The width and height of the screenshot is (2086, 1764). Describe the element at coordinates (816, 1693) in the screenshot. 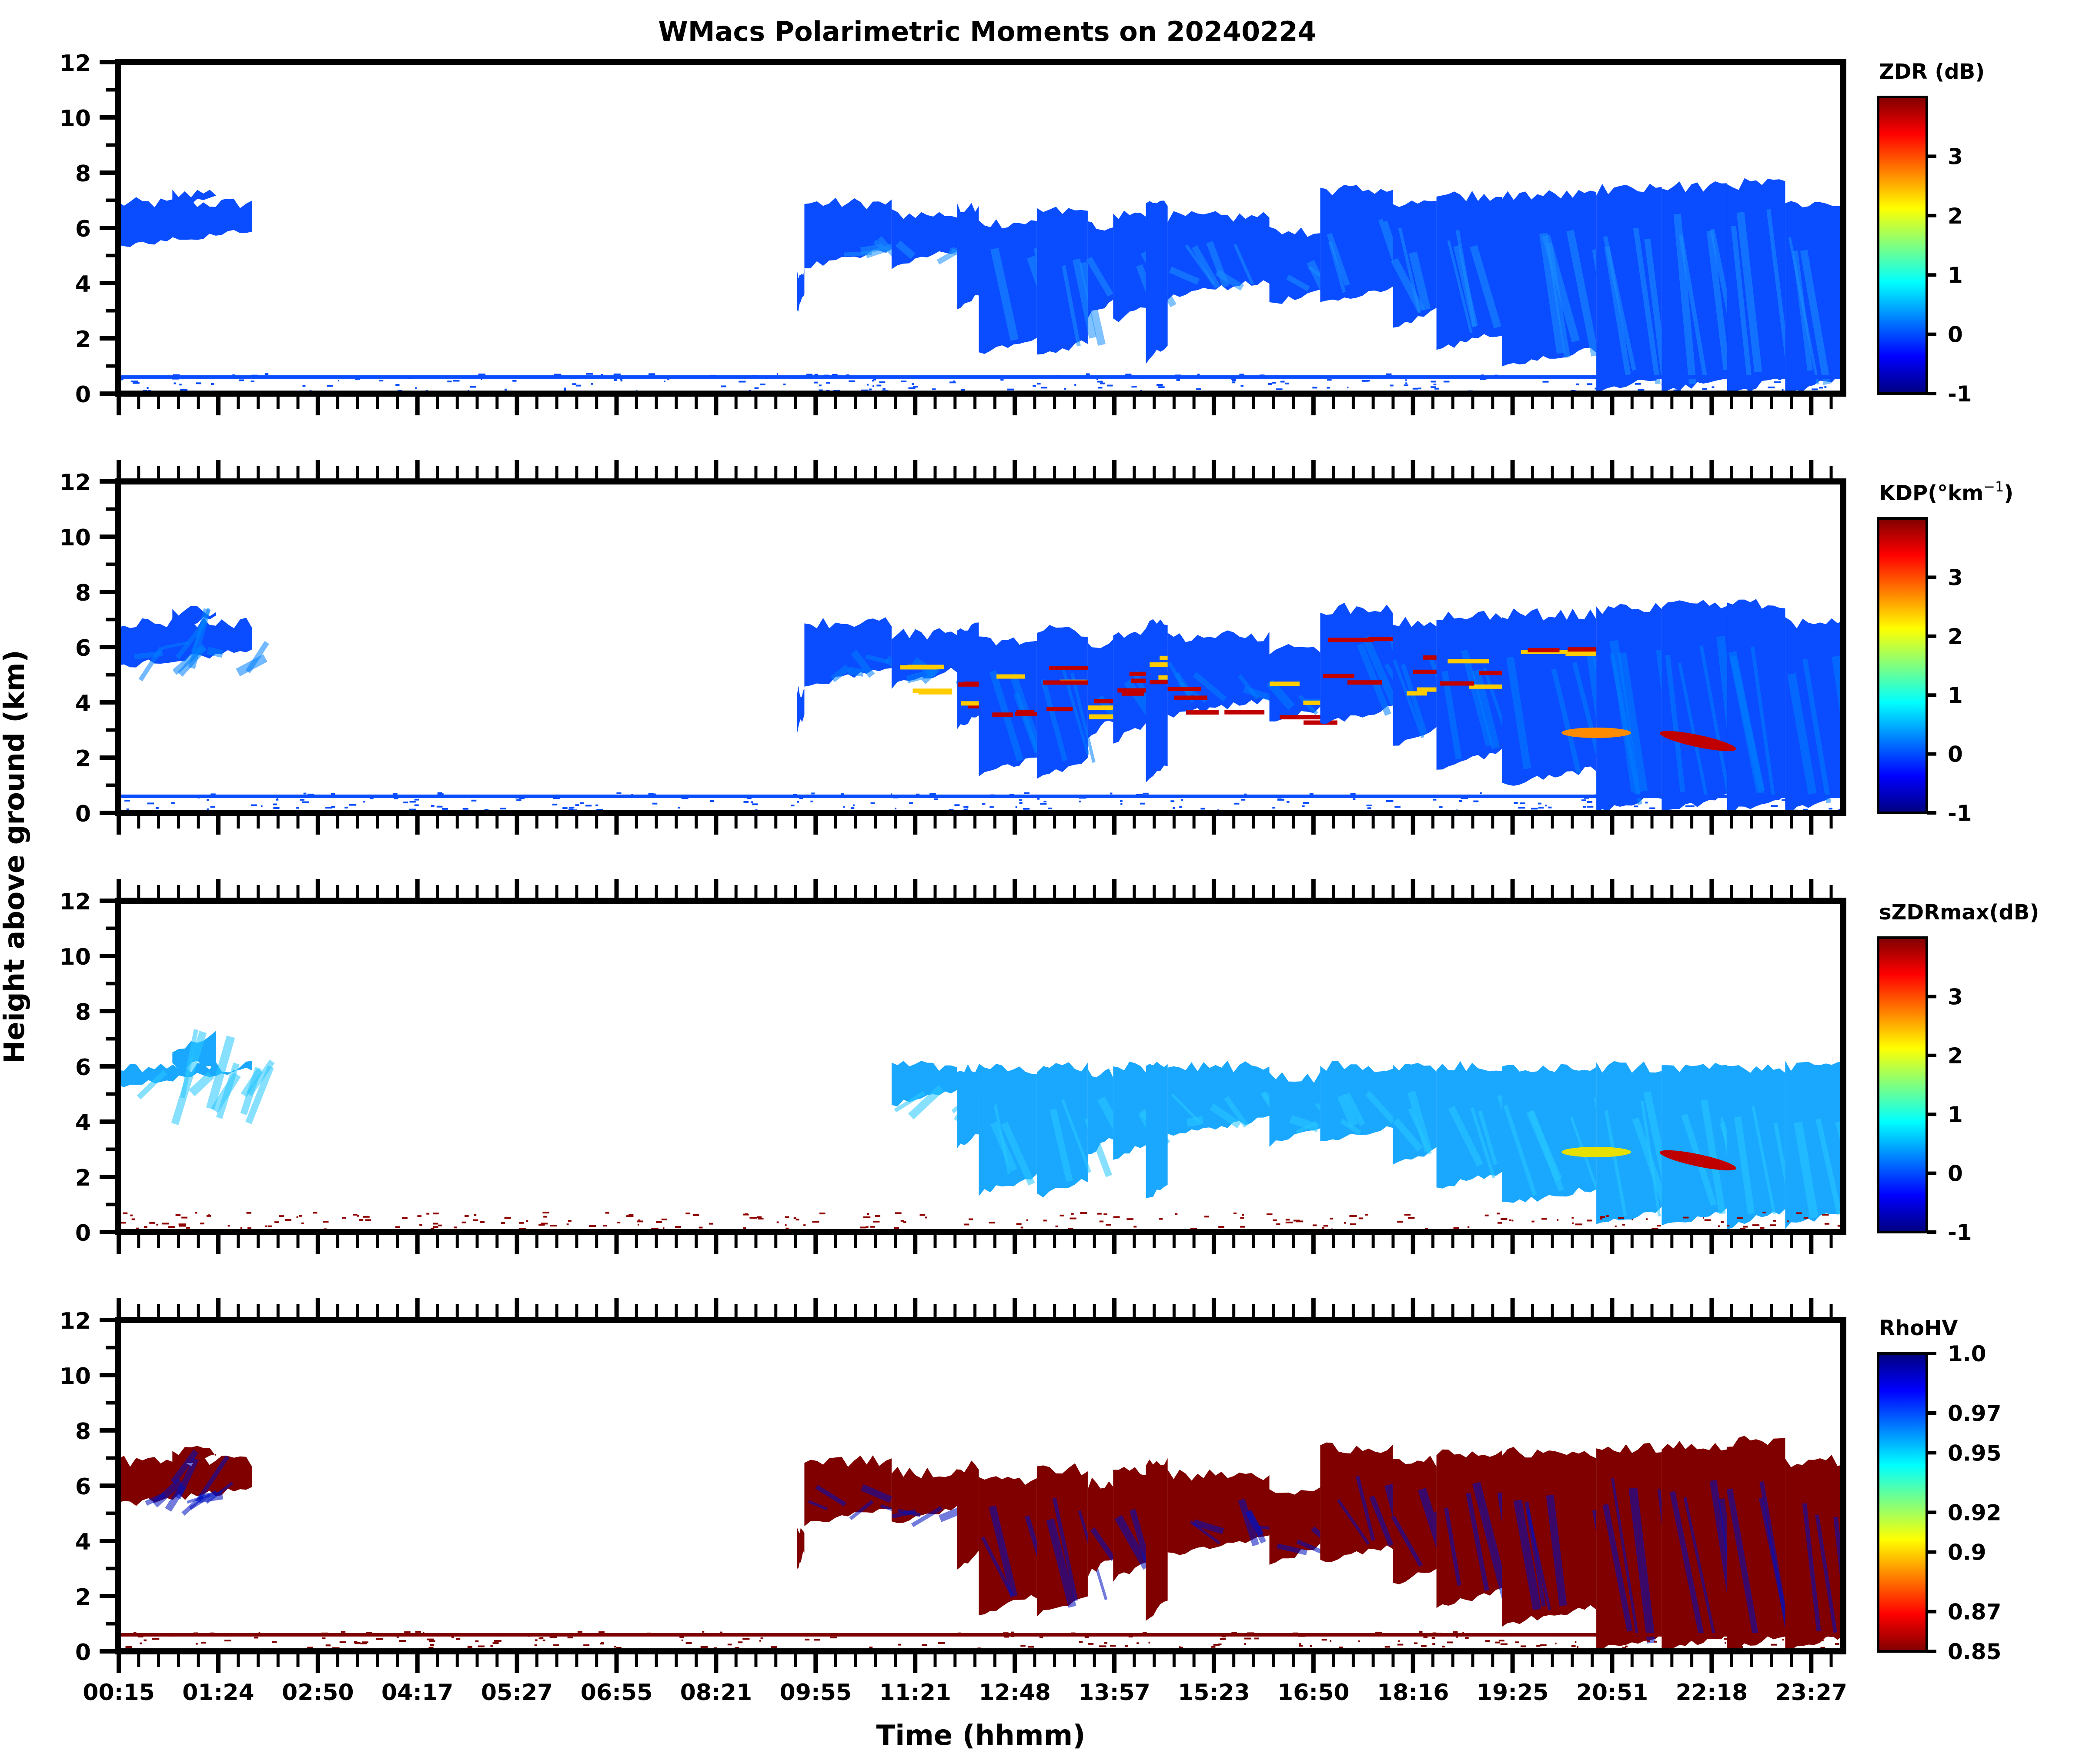

I see `x-tick-label: 09:55` at that location.